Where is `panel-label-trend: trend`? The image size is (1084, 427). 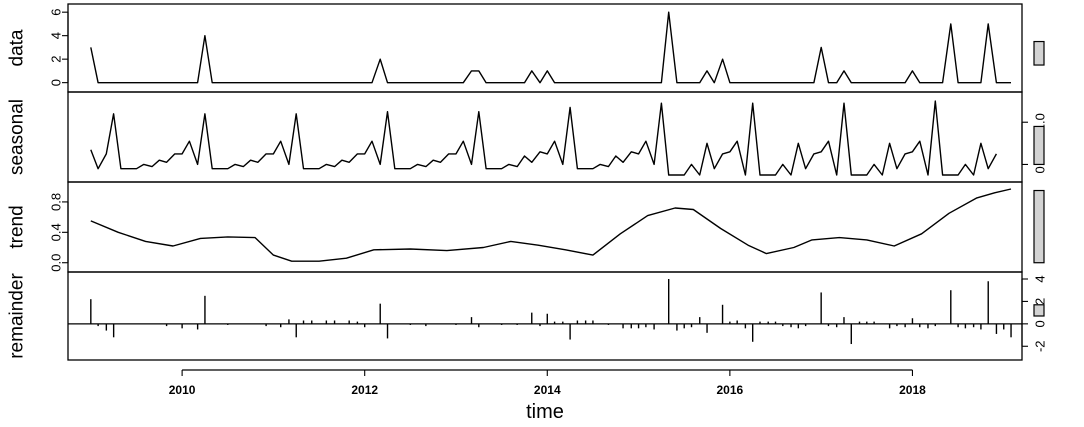
panel-label-trend: trend is located at coordinates (17, 226).